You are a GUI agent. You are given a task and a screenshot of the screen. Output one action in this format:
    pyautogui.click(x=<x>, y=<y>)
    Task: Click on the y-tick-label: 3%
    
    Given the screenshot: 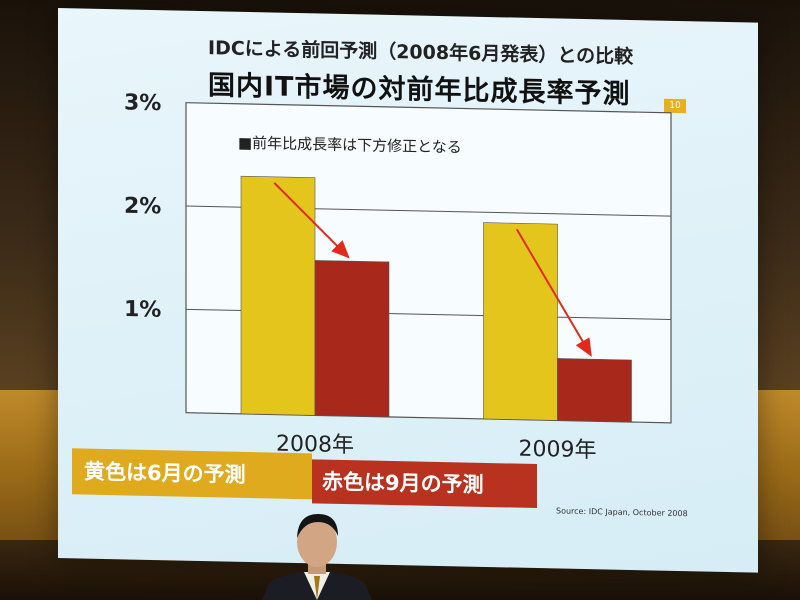 What is the action you would take?
    pyautogui.click(x=142, y=103)
    